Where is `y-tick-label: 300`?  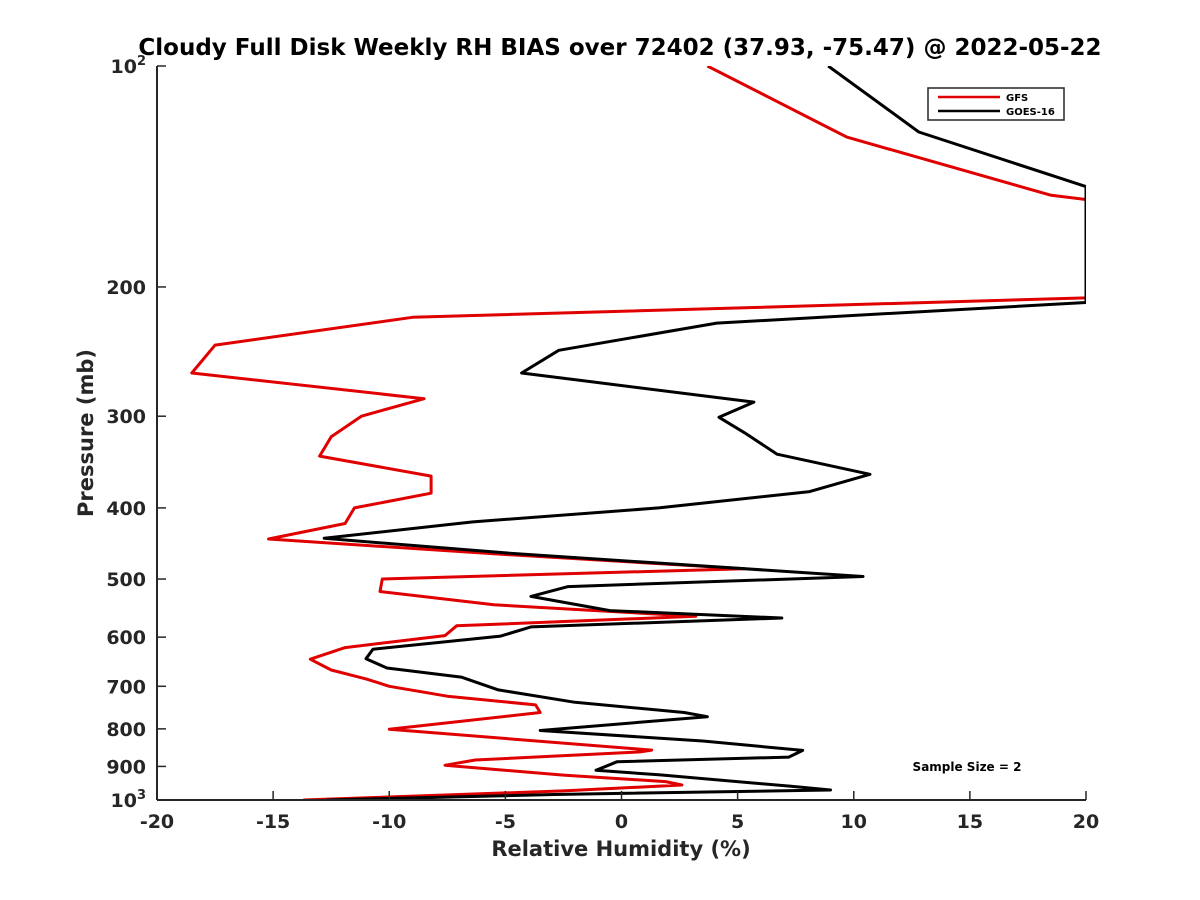
y-tick-label: 300 is located at coordinates (126, 417).